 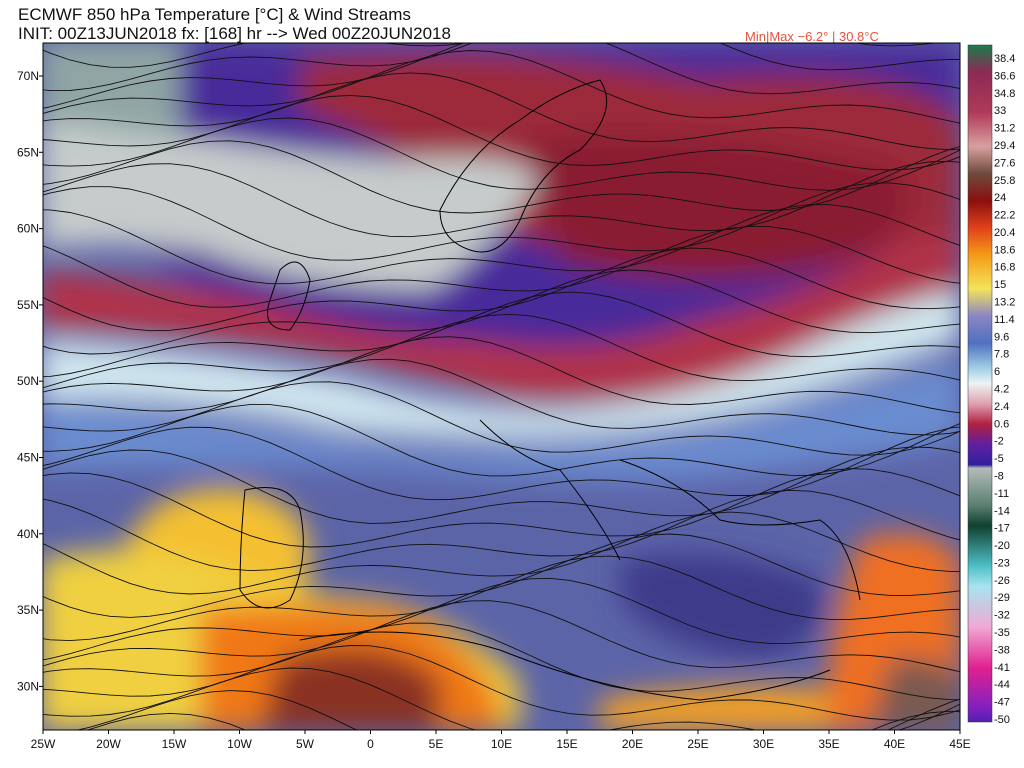 I want to click on colorbar-label: -17, so click(x=1002, y=529).